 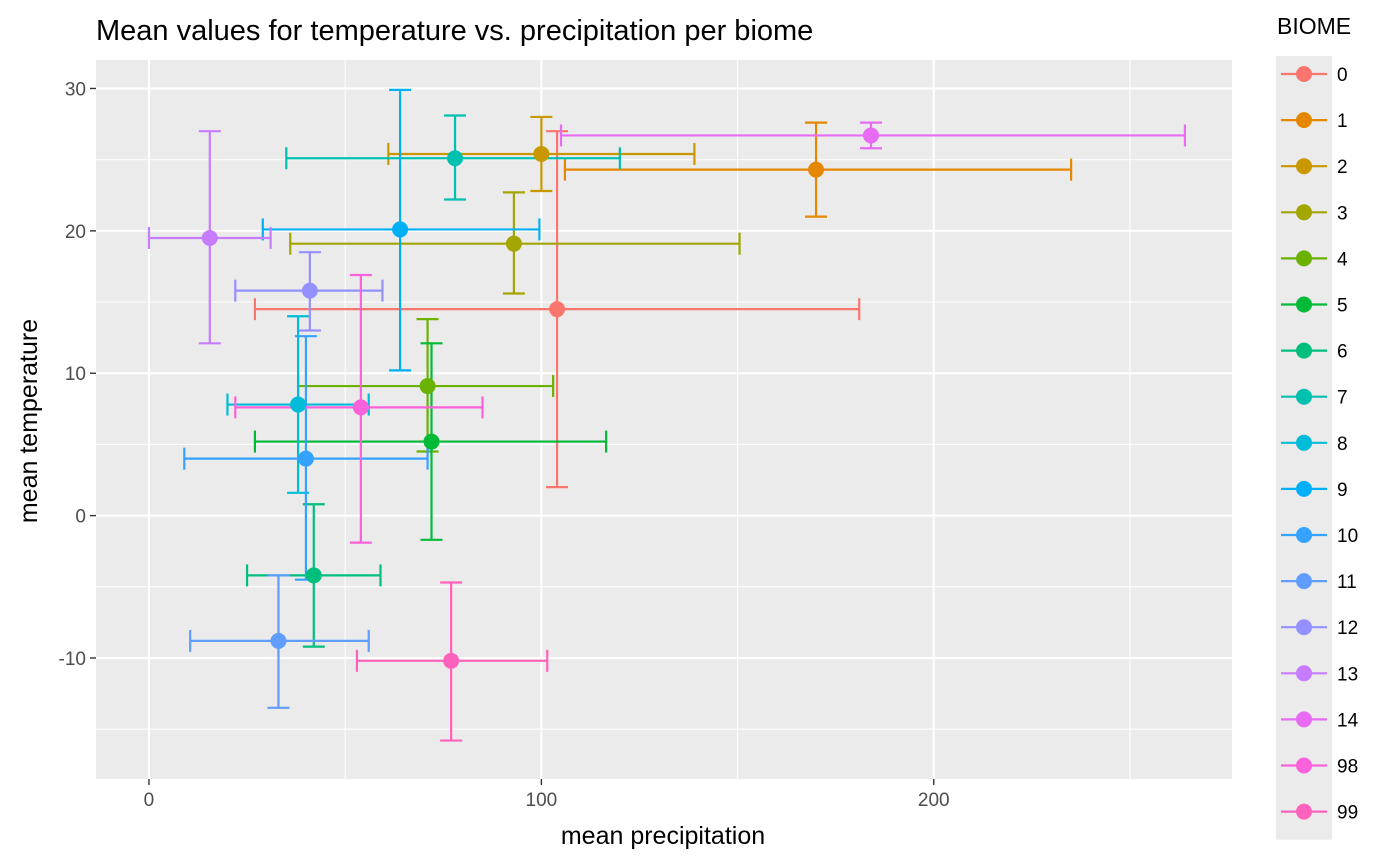 I want to click on legend-label: 6, so click(x=1342, y=352).